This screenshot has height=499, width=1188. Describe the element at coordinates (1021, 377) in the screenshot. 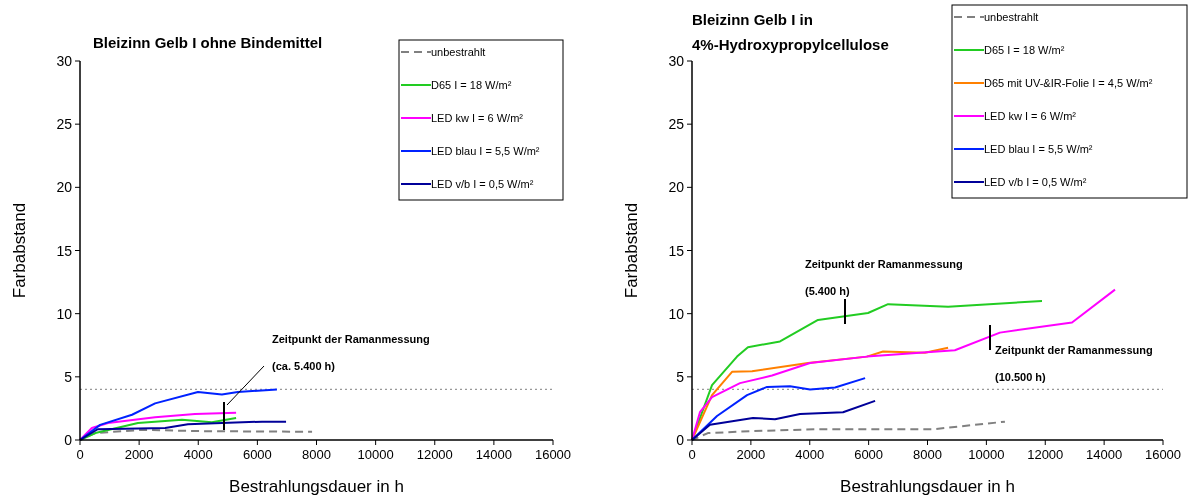

I see `annotation: (10.500 h)` at that location.